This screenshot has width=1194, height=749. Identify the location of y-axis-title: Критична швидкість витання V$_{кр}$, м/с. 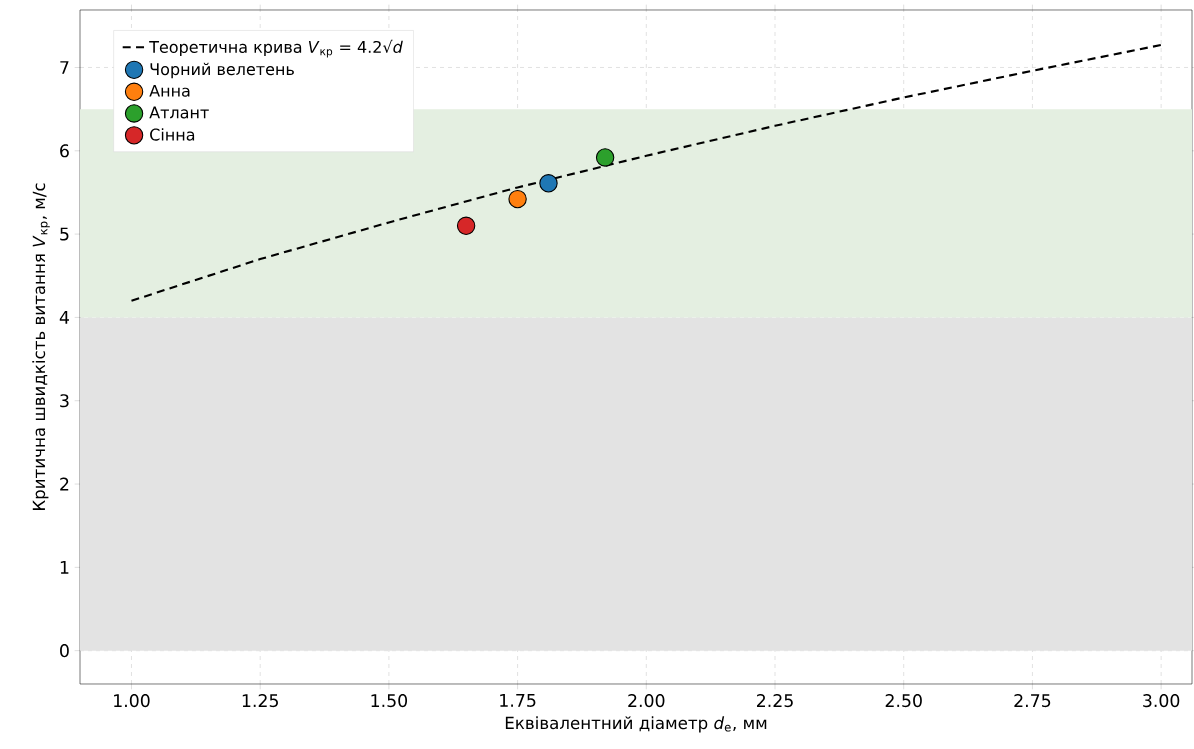
(41, 347).